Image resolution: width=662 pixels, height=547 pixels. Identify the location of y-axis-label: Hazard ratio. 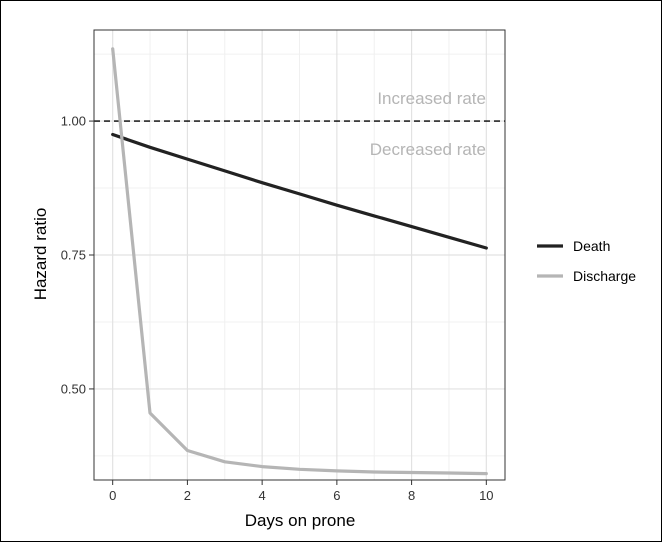
(40, 254).